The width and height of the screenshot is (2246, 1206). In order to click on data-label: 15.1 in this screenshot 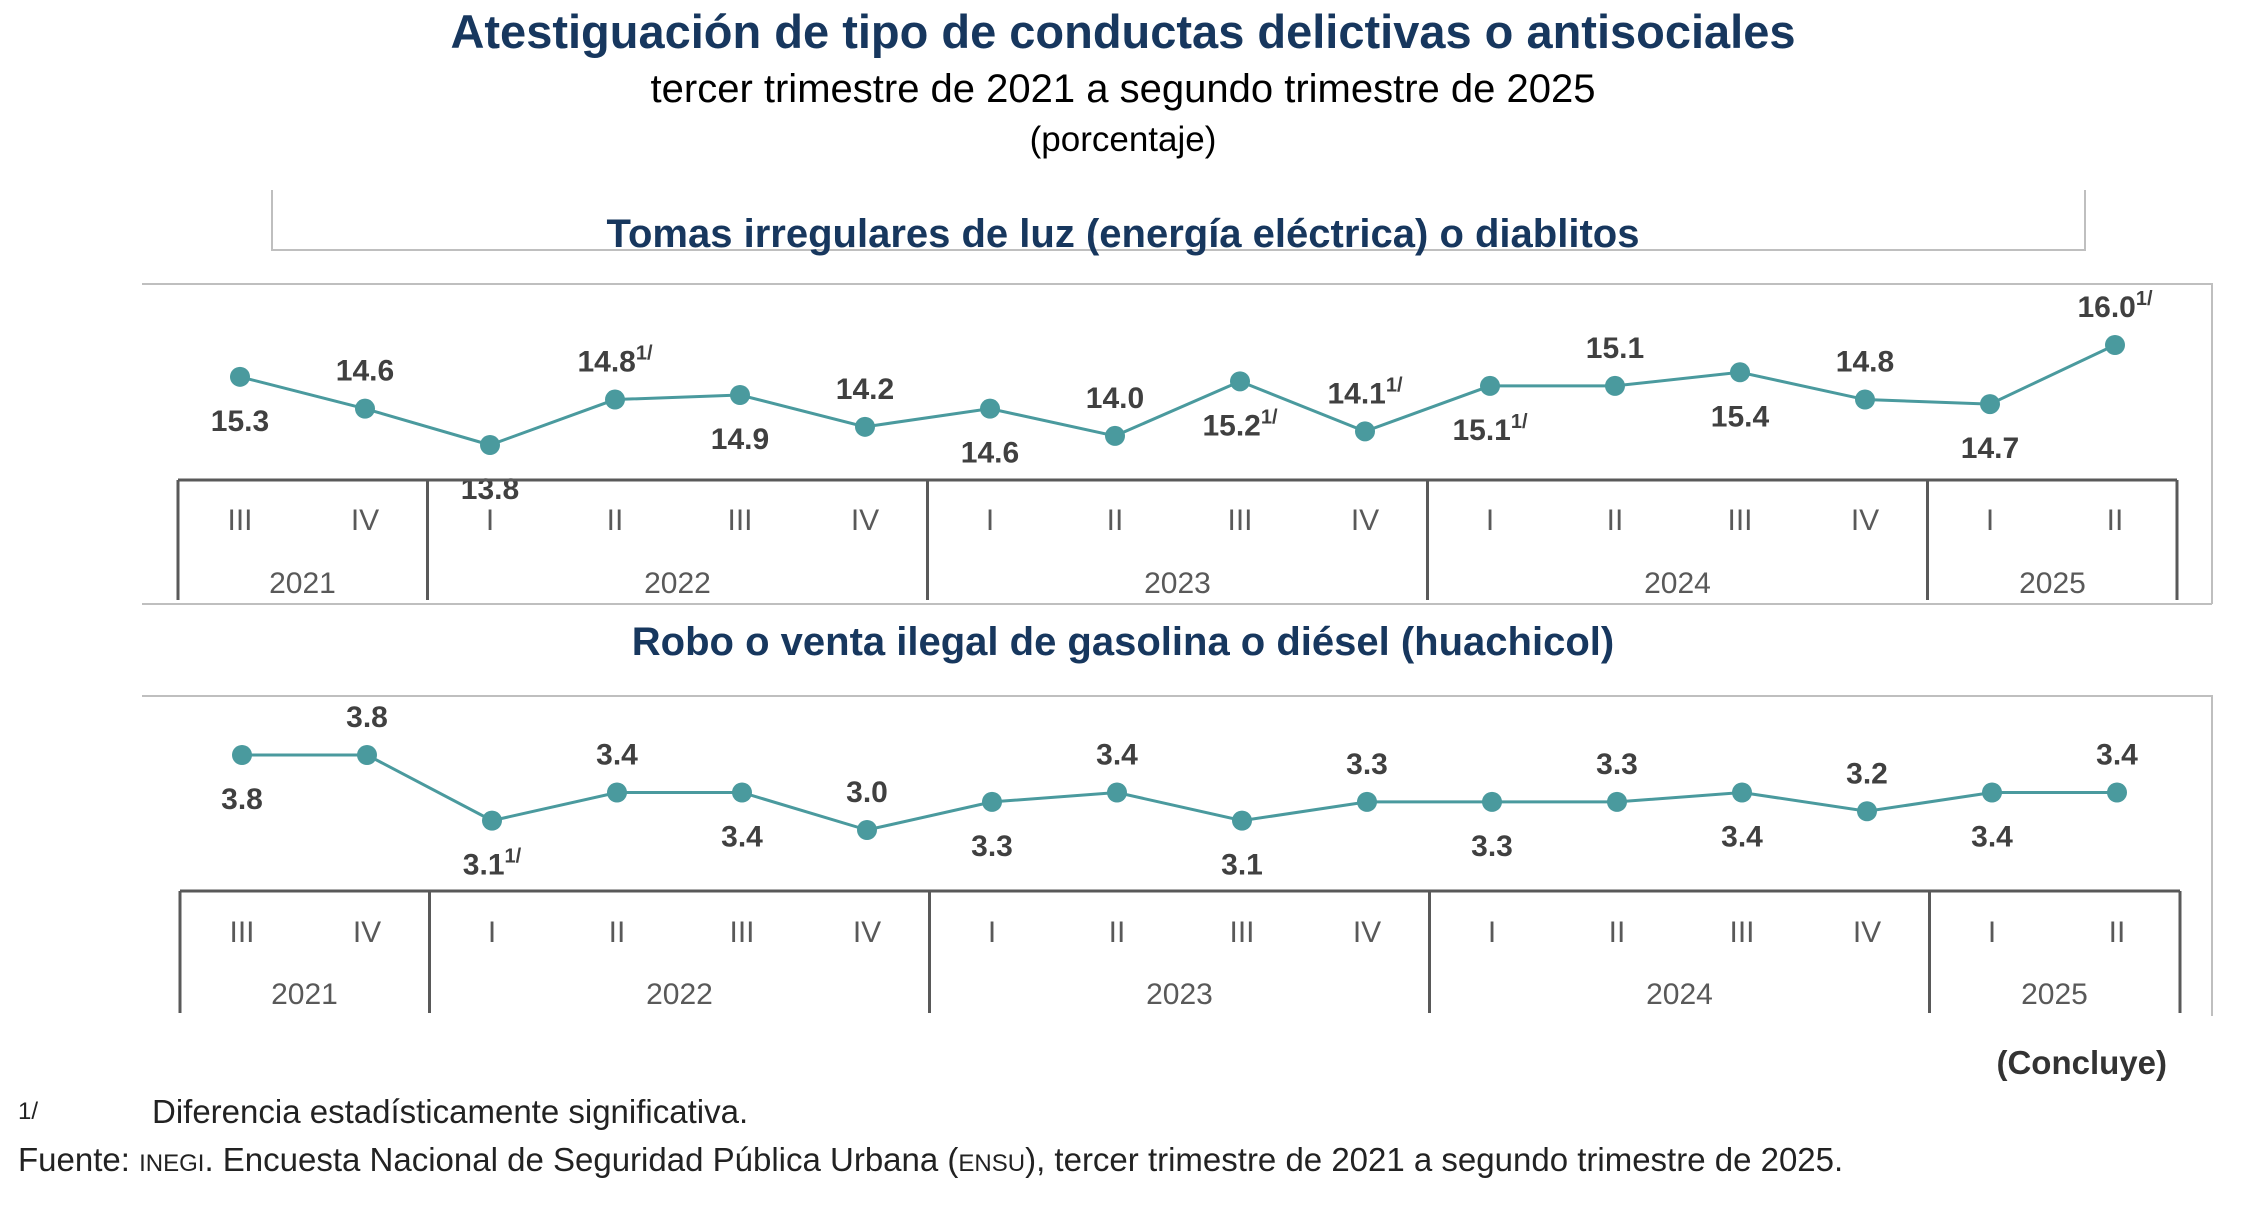, I will do `click(1615, 348)`.